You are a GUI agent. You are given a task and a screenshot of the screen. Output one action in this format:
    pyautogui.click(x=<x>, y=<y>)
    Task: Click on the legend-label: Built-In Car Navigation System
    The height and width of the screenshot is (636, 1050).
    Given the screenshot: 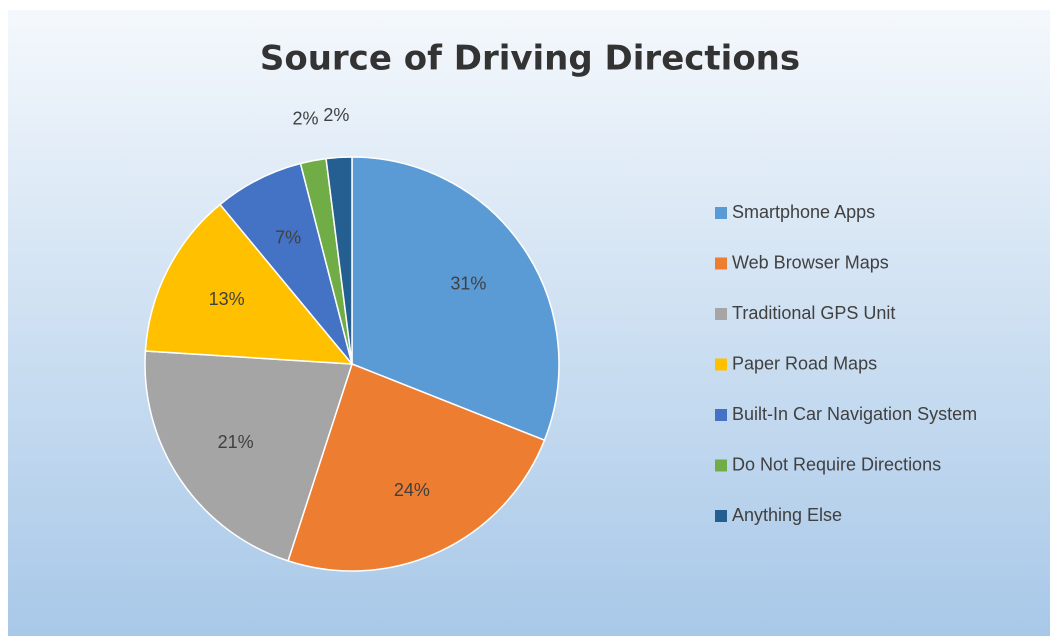 What is the action you would take?
    pyautogui.click(x=854, y=414)
    